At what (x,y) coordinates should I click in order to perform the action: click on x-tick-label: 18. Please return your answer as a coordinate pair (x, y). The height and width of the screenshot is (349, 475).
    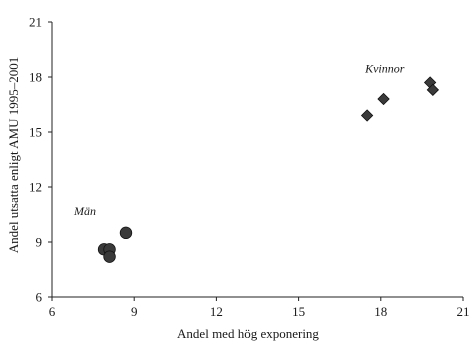
    Looking at the image, I should click on (380, 311).